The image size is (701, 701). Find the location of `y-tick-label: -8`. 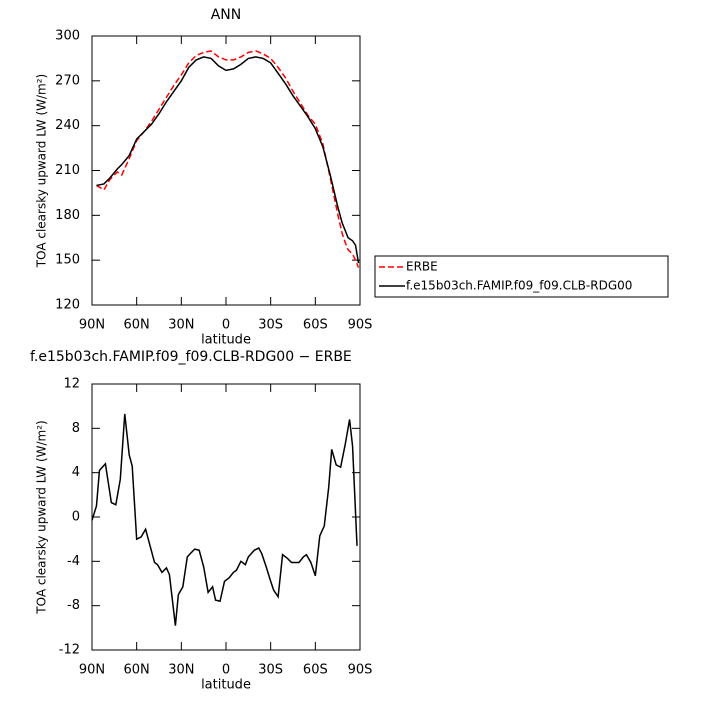

y-tick-label: -8 is located at coordinates (73, 605).